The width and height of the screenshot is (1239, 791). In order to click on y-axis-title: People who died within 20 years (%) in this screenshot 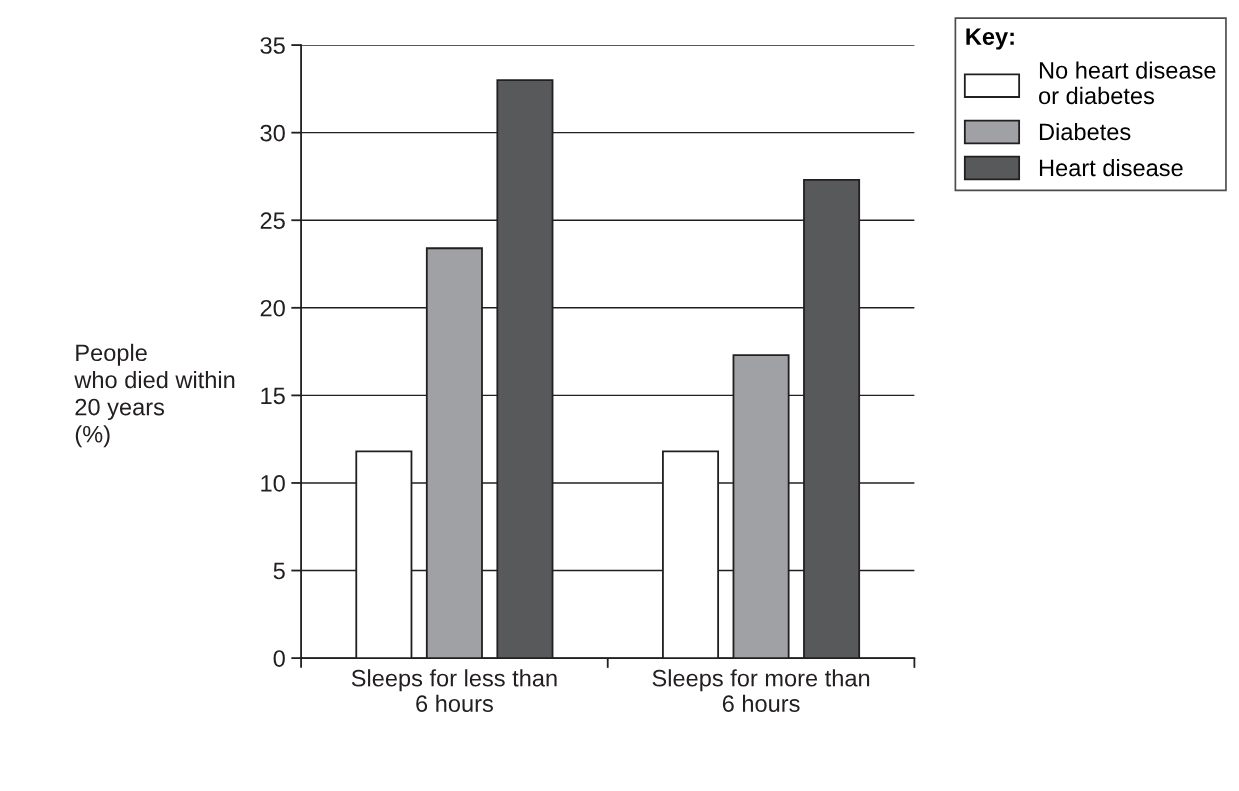, I will do `click(154, 395)`.